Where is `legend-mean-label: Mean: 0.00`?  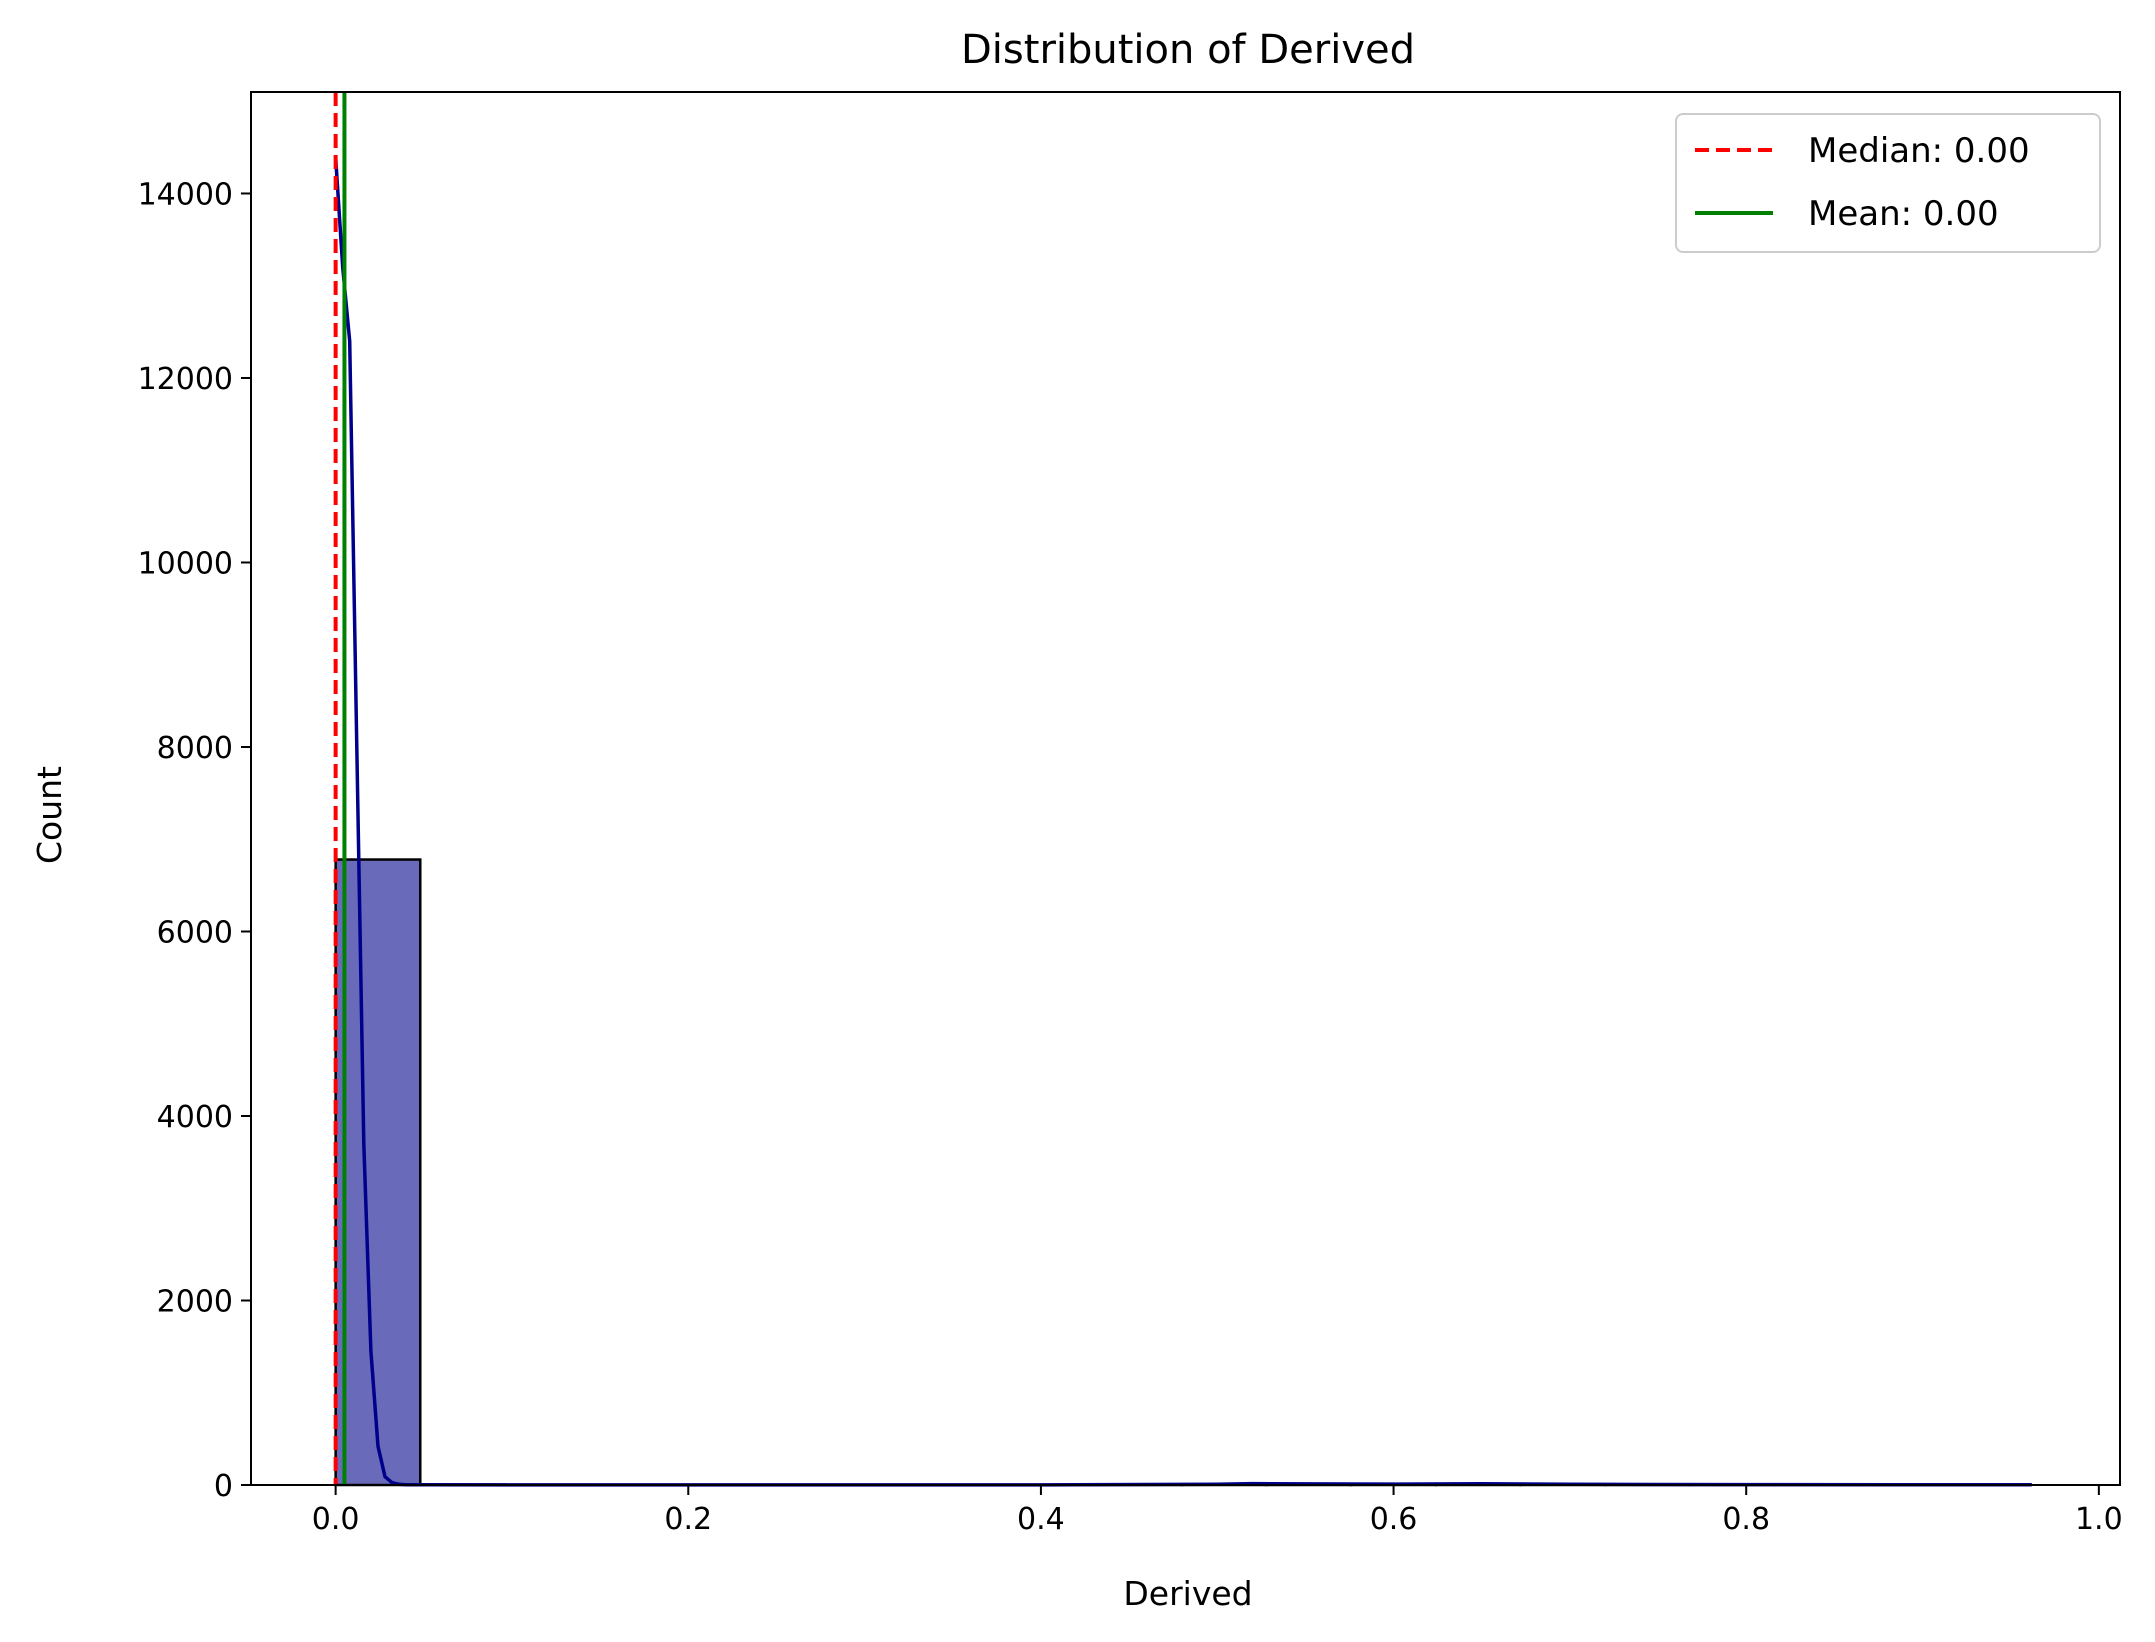
legend-mean-label: Mean: 0.00 is located at coordinates (1903, 214).